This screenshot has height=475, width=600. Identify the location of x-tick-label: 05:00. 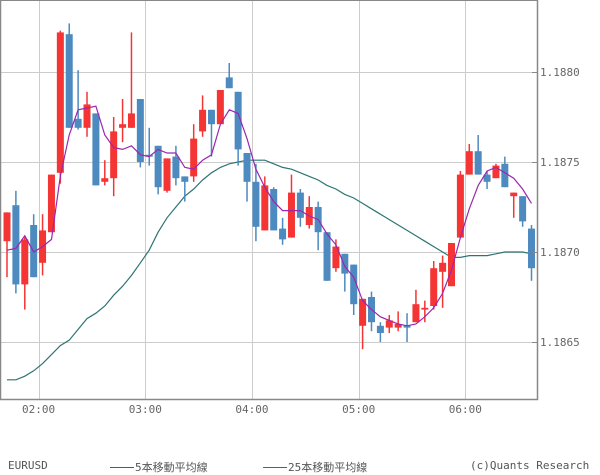
(358, 409).